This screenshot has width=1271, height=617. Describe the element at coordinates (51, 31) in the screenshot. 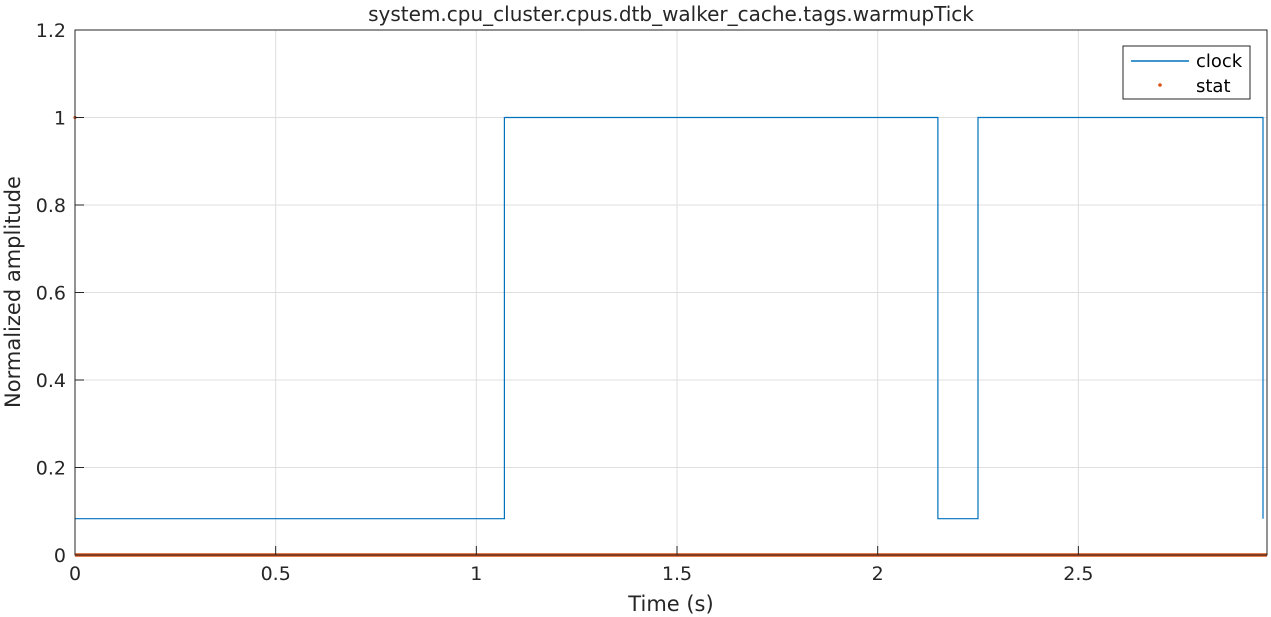

I see `y-tick-label: 1.2` at that location.